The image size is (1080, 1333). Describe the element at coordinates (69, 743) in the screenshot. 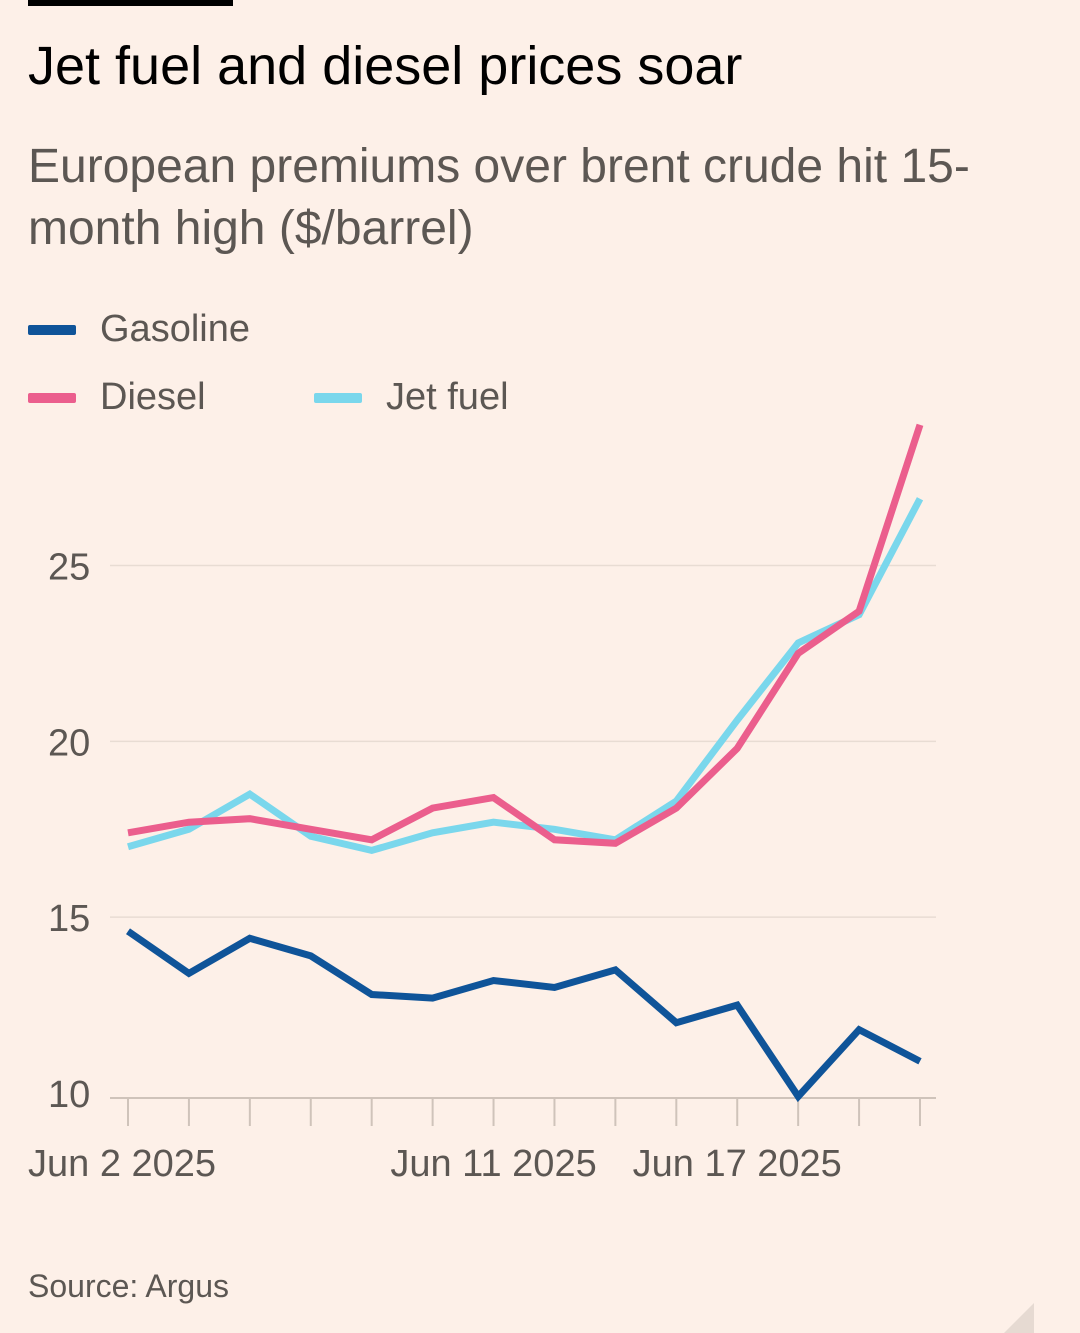

I see `y-tick-label-20: 20` at that location.